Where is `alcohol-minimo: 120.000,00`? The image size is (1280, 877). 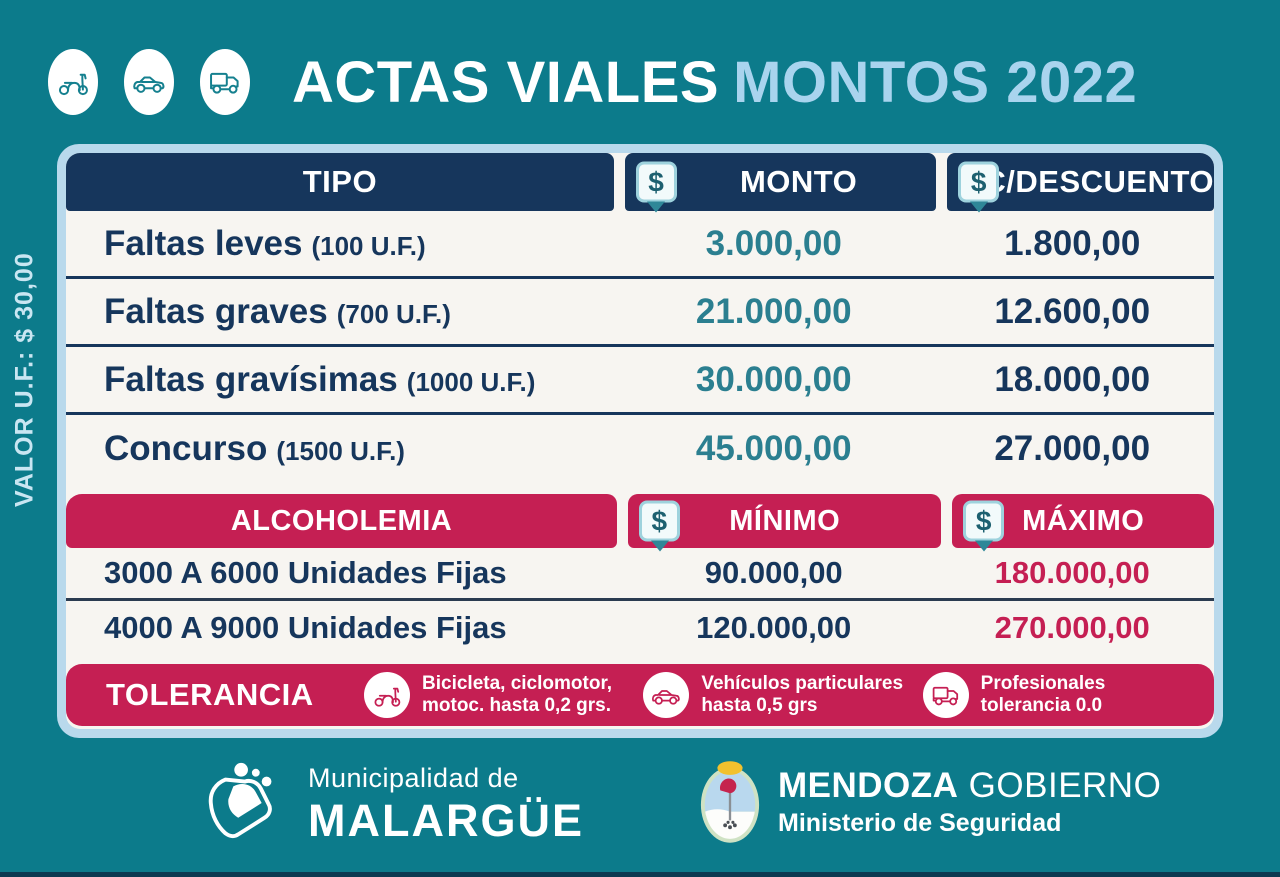
alcohol-minimo: 120.000,00 is located at coordinates (774, 627).